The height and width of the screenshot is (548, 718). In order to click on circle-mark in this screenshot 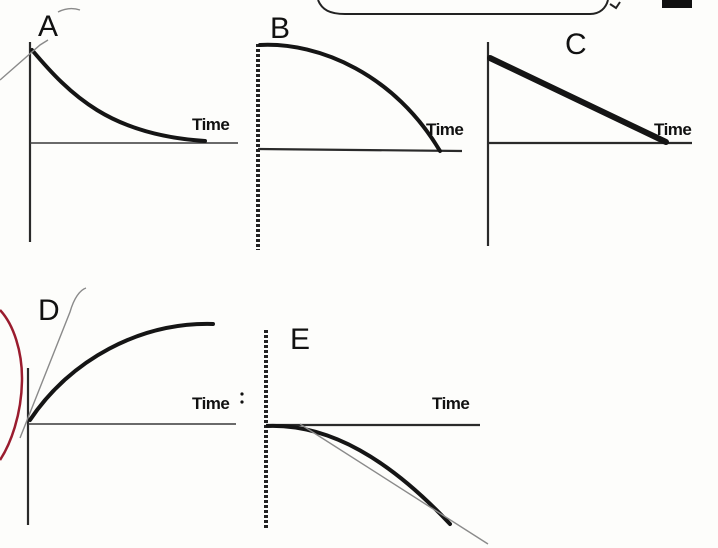, I will do `click(12, 385)`.